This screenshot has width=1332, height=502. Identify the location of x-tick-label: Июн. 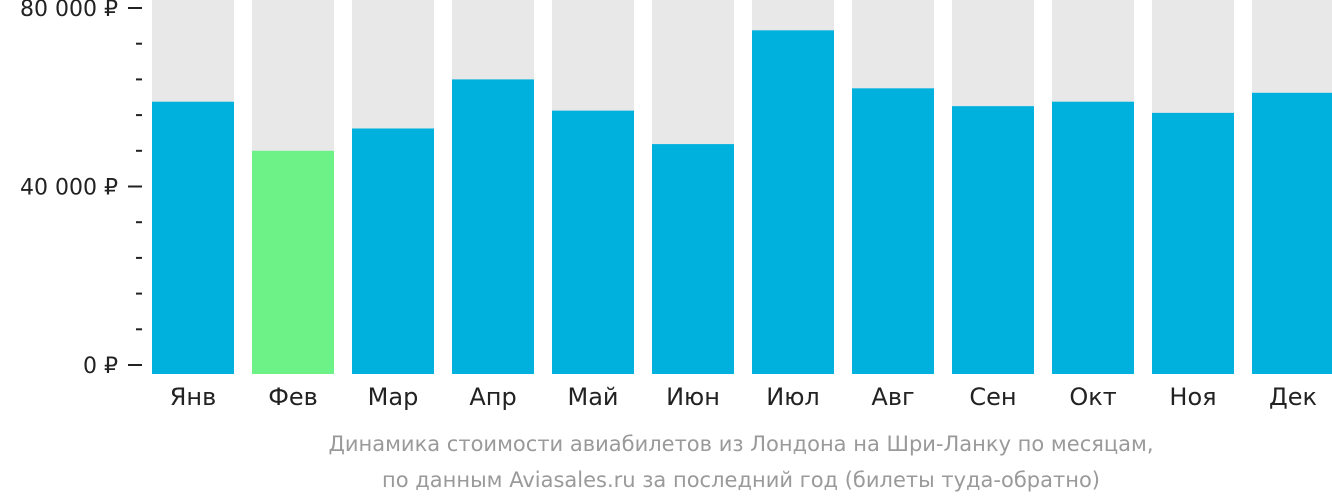
(693, 397).